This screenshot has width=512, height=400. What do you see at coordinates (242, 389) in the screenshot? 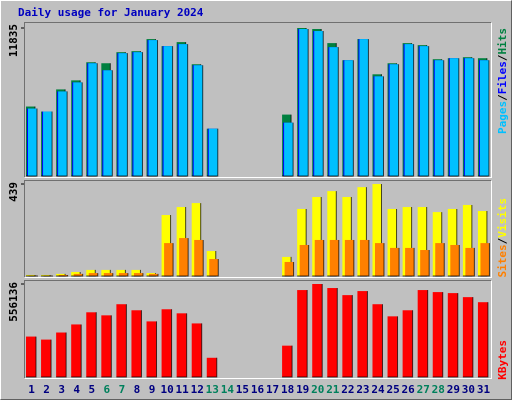
I see `x-tick-label: 15` at bounding box center [242, 389].